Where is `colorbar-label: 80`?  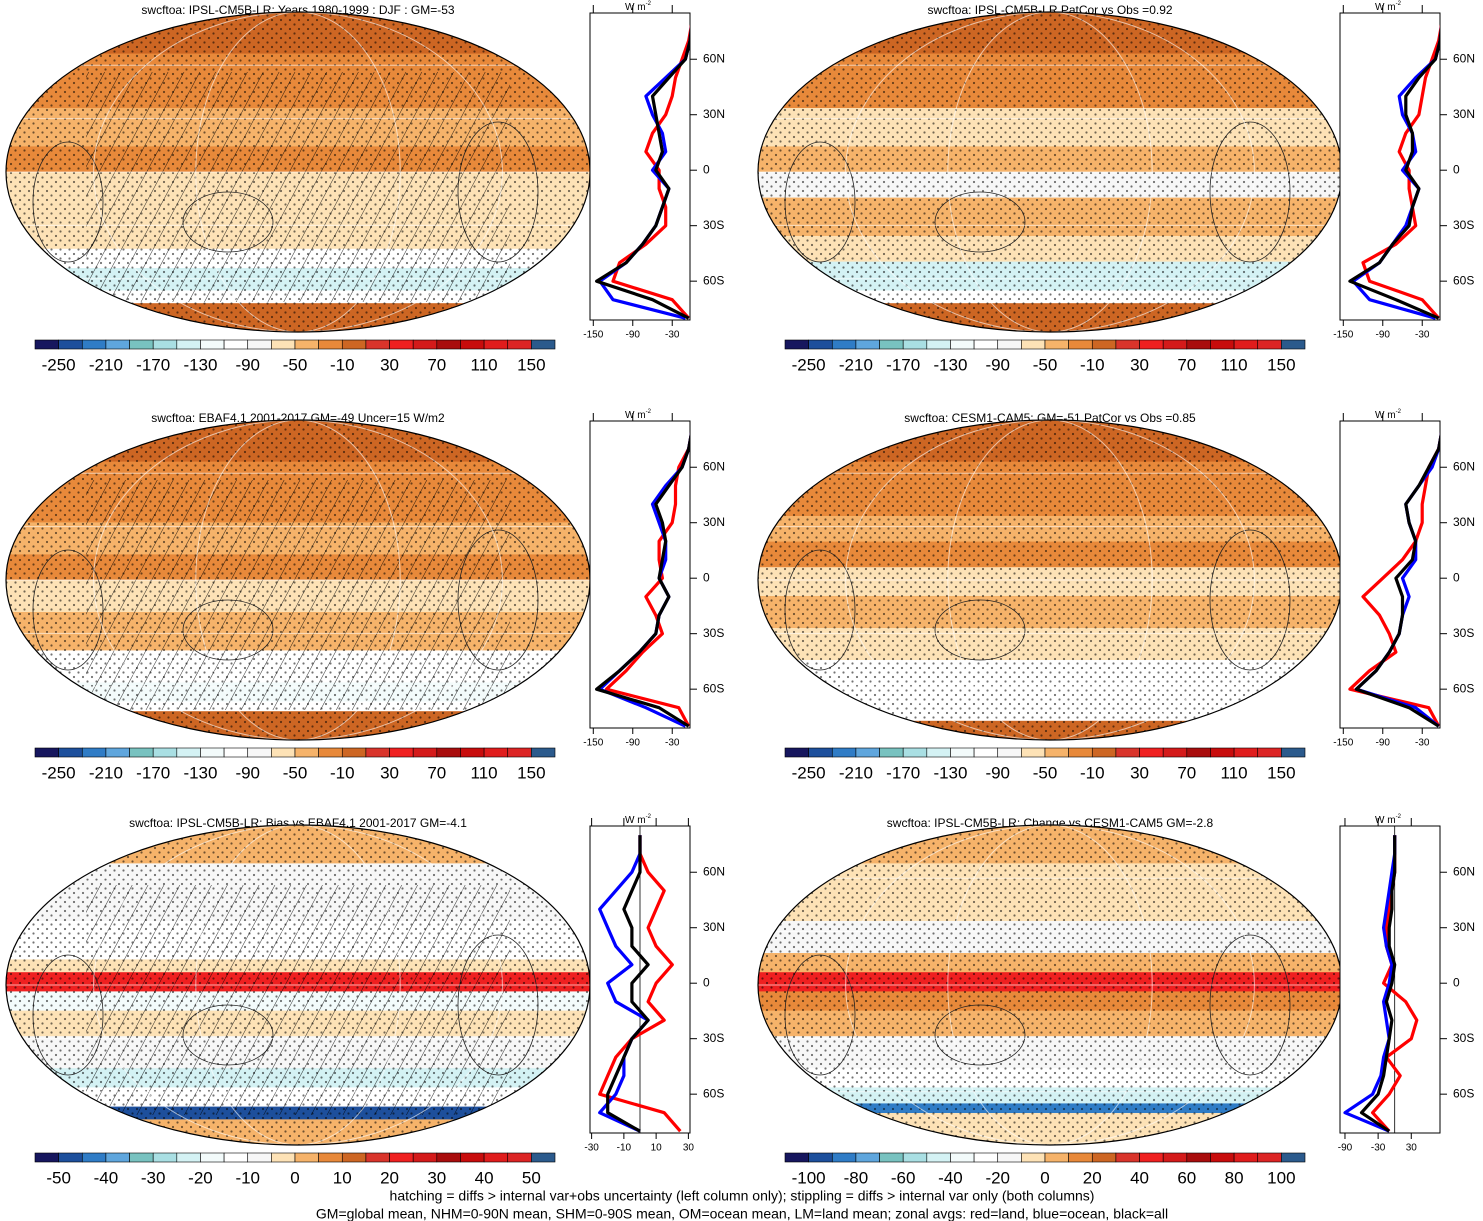
colorbar-label: 80 is located at coordinates (1234, 1177).